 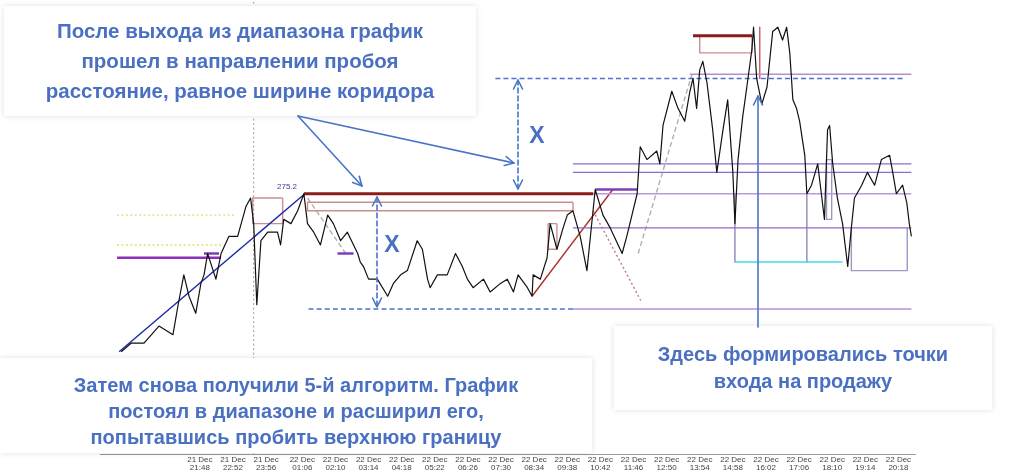 What do you see at coordinates (296, 411) in the screenshot?
I see `annotation: Затем снова получили 5-й алгоритм. График постоял в диапазоне и расширил его, попытавшись пробить верхнюю границу` at bounding box center [296, 411].